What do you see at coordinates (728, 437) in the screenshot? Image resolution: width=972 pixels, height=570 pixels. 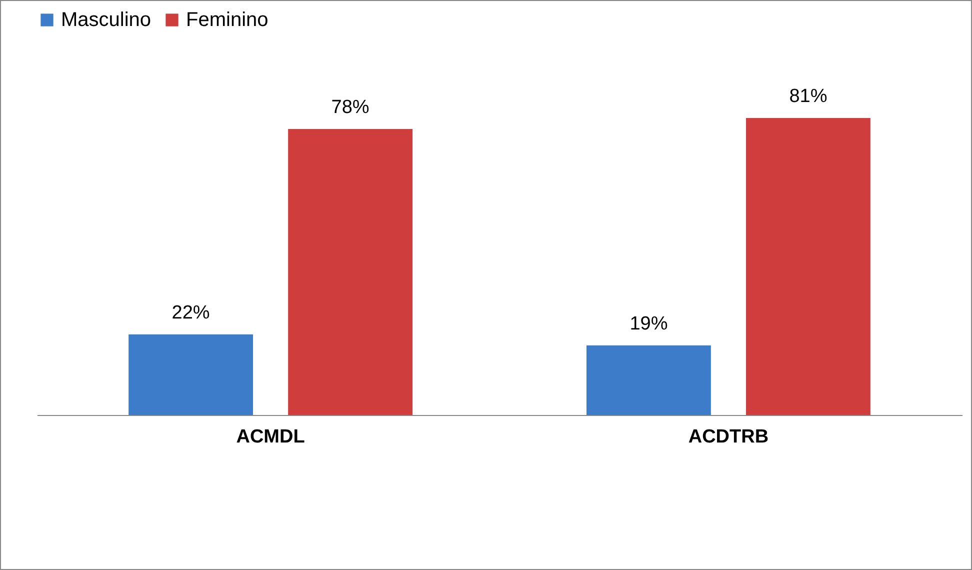 I see `x-tick-label: ACDTRB` at bounding box center [728, 437].